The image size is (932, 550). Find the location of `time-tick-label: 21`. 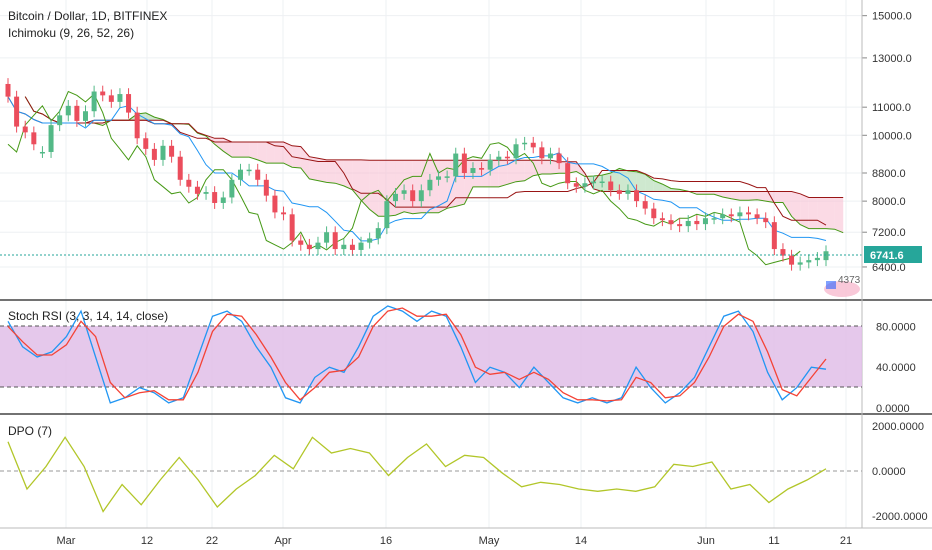

time-tick-label: 21 is located at coordinates (846, 541).